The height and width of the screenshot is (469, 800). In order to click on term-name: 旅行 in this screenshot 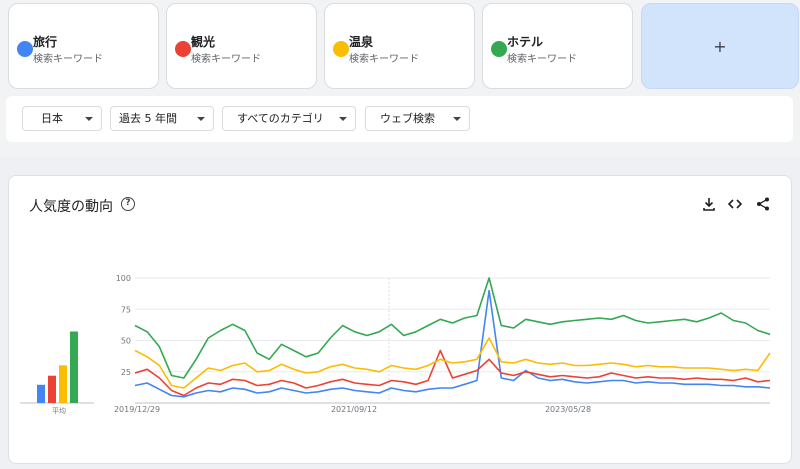, I will do `click(45, 42)`.